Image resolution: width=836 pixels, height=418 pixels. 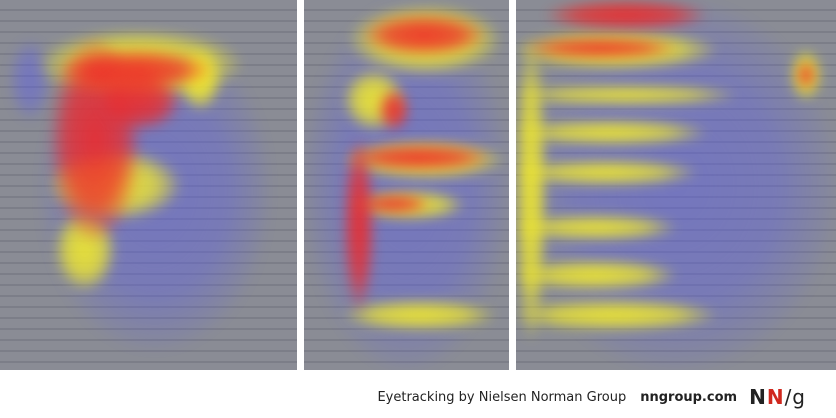 I want to click on logo-n2: N, so click(x=775, y=397).